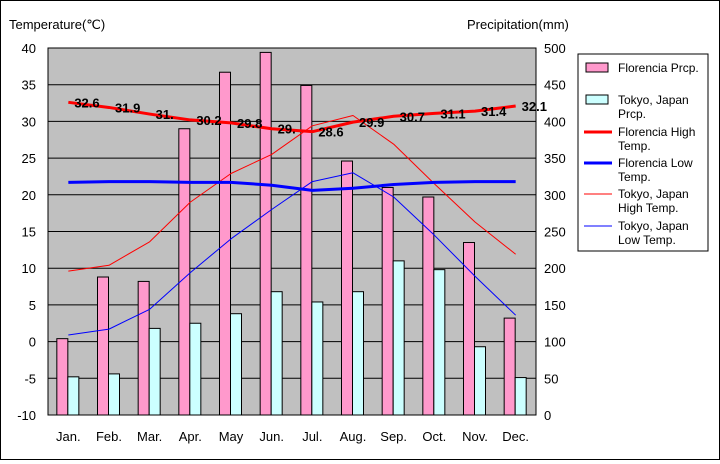  What do you see at coordinates (551, 378) in the screenshot?
I see `right-tick-label: 50` at bounding box center [551, 378].